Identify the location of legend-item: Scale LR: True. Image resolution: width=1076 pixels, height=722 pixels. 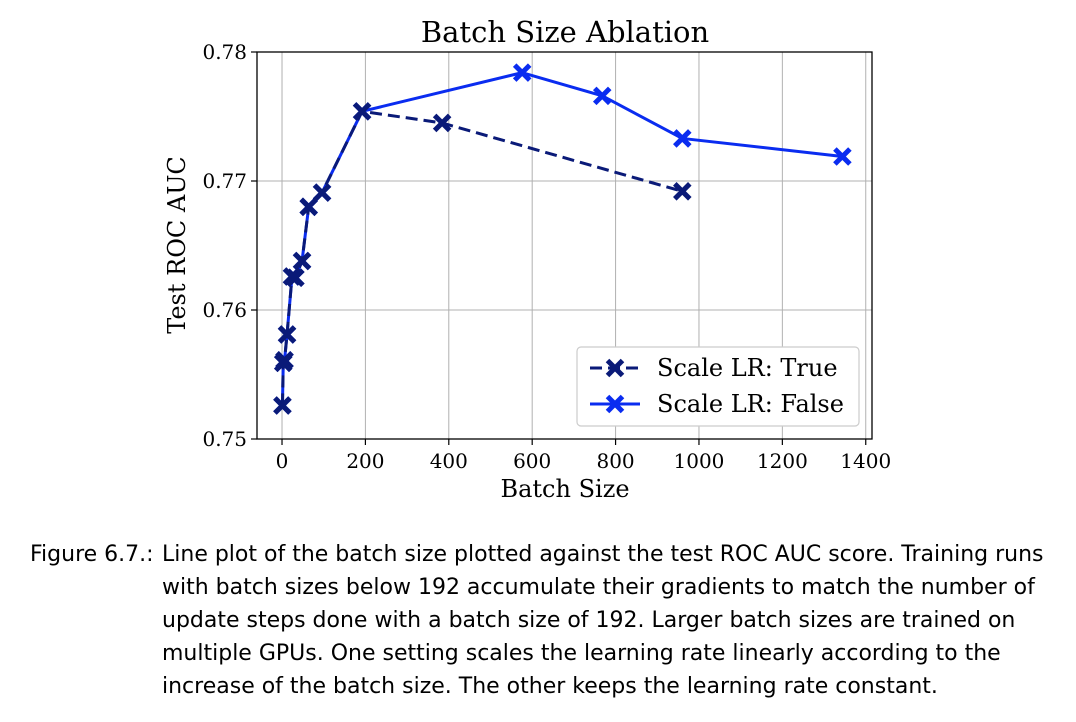
(714, 368).